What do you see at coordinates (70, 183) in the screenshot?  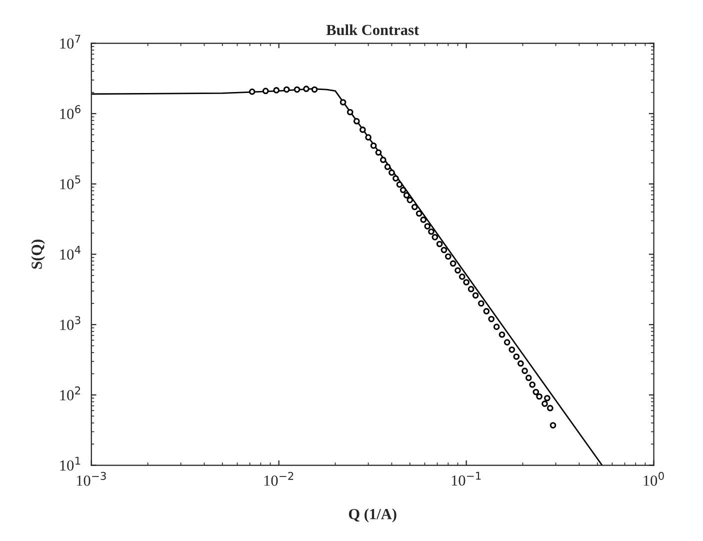 I see `y-tick-label: 10$^{5}$` at bounding box center [70, 183].